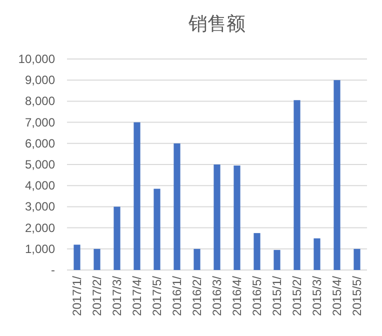  What do you see at coordinates (97, 295) in the screenshot?
I see `x-tick-label: 2017/2/` at bounding box center [97, 295].